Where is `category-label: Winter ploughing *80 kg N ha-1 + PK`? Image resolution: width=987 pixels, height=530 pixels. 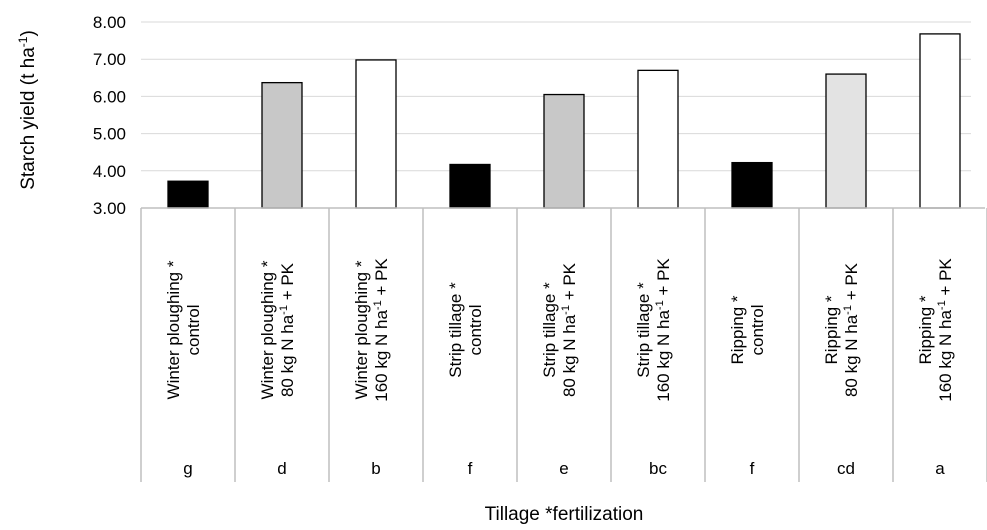
category-label: Winter ploughing *80 kg N ha-1 + PK is located at coordinates (277, 329).